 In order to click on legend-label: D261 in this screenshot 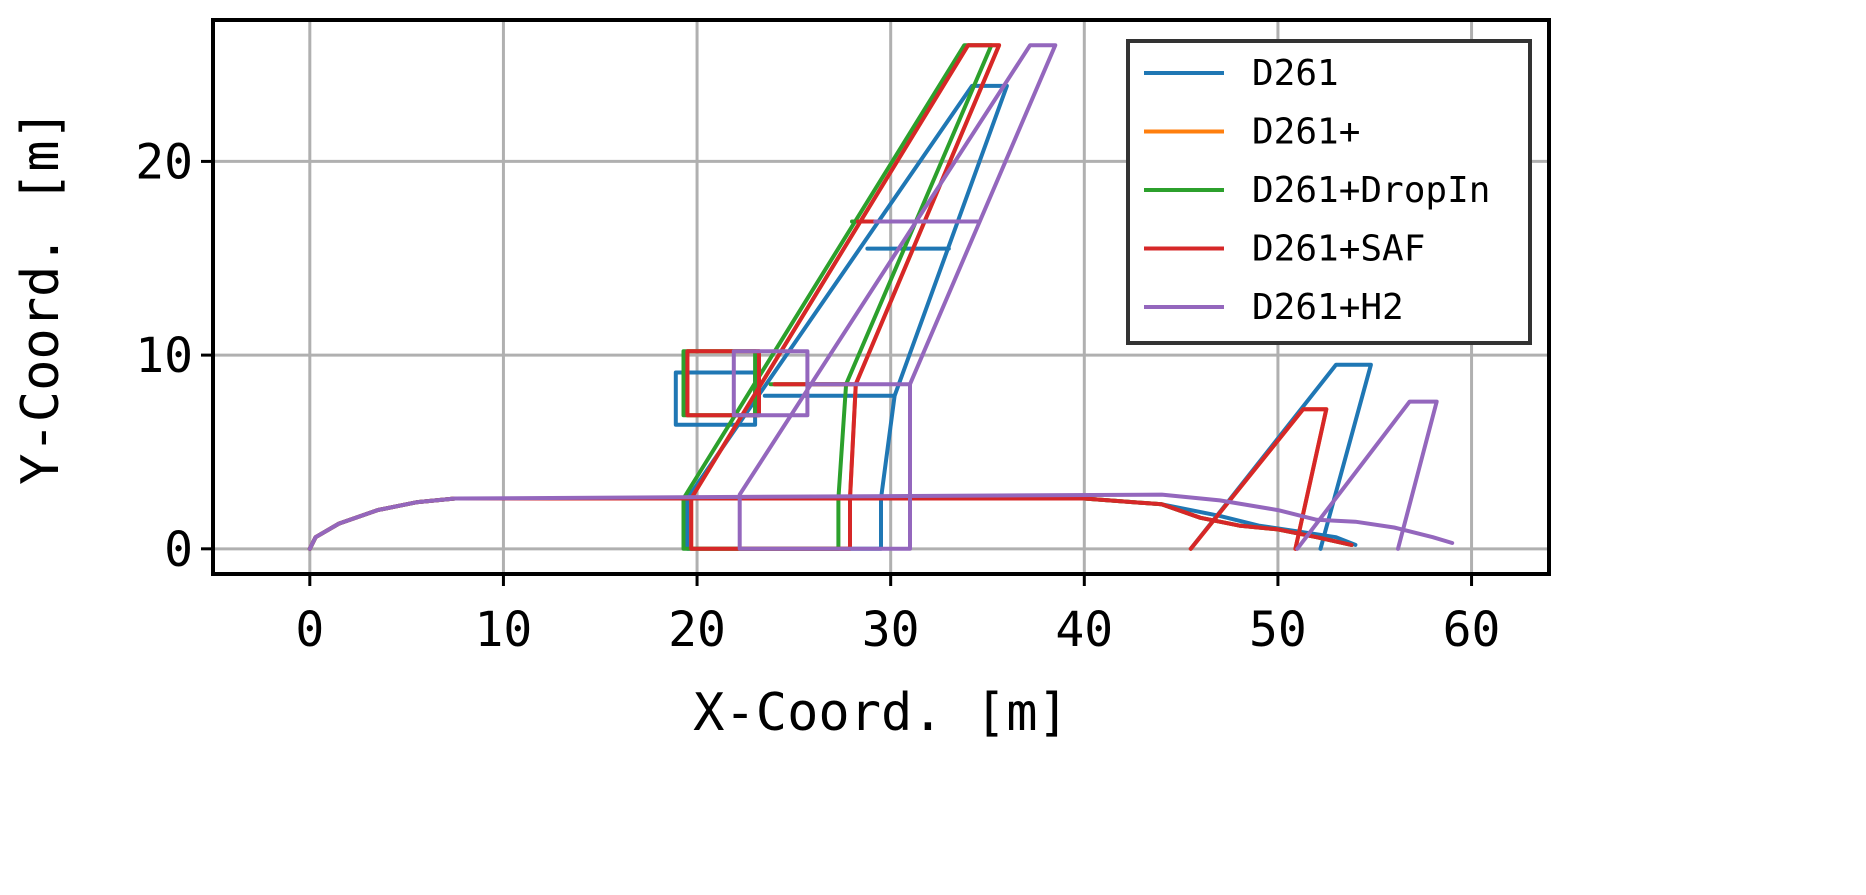, I will do `click(1295, 73)`.